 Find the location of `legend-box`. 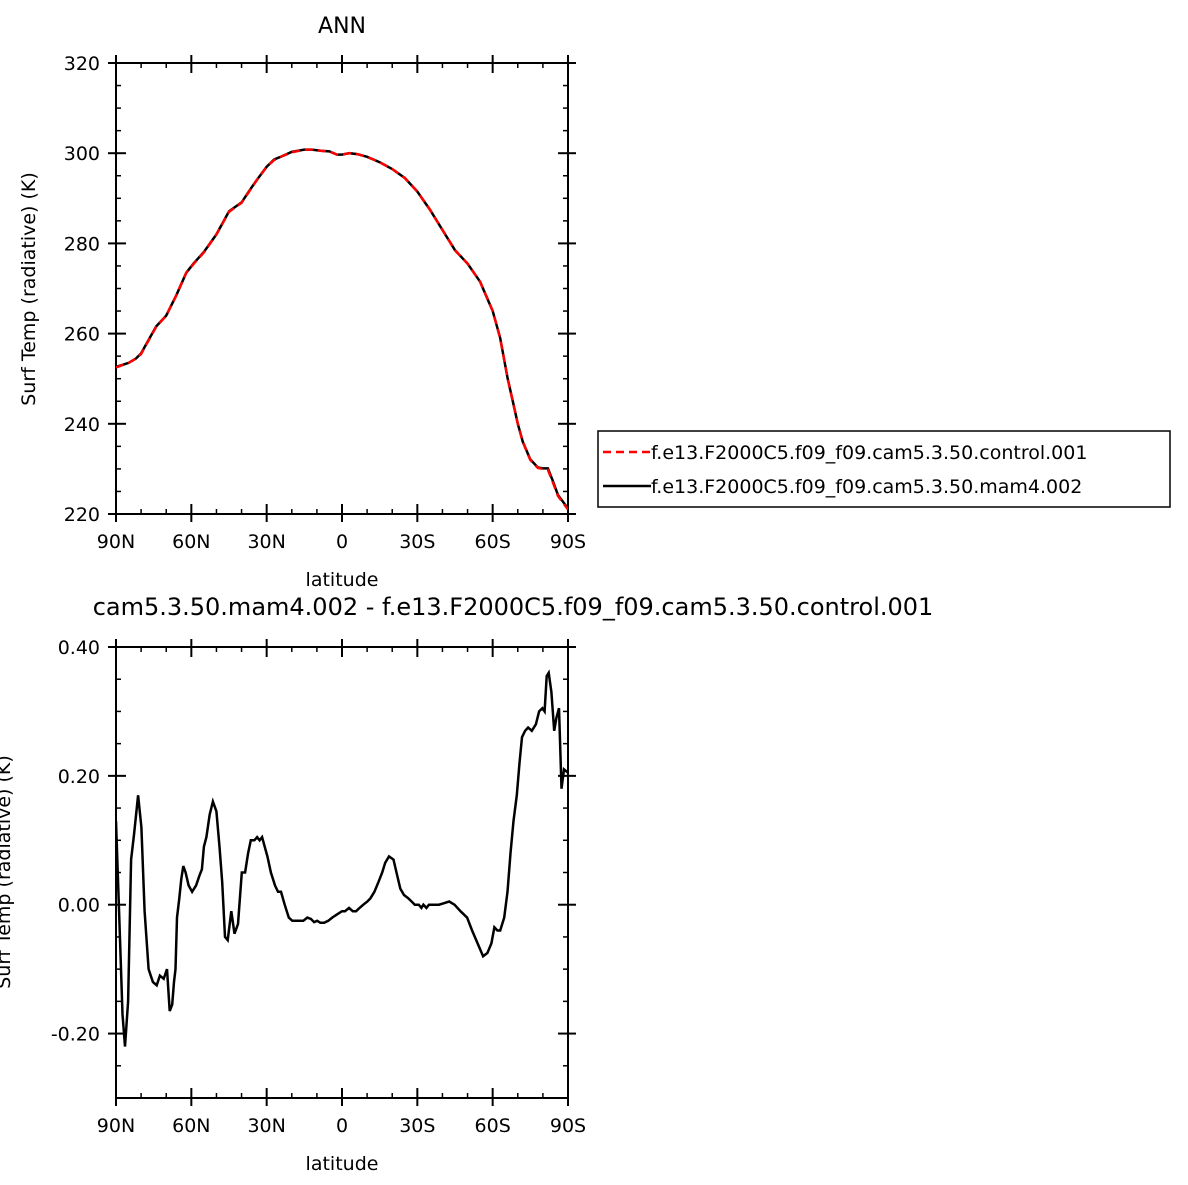

legend-box is located at coordinates (884, 469).